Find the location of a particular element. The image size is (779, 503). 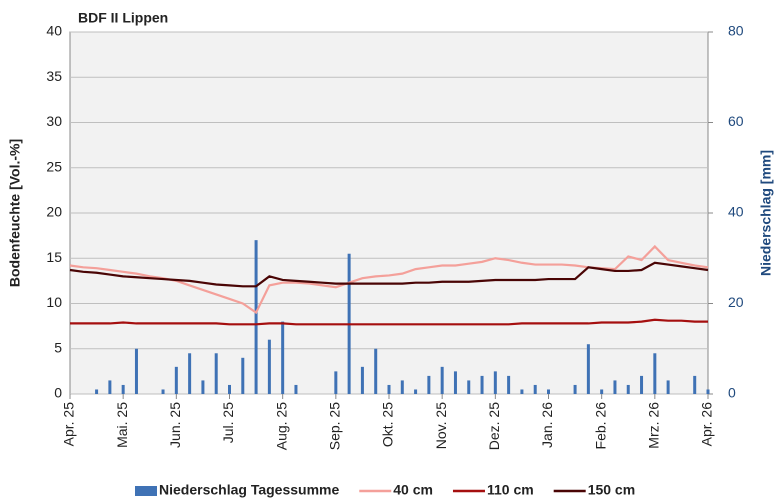

y-tick-label: 40 is located at coordinates (54, 31).